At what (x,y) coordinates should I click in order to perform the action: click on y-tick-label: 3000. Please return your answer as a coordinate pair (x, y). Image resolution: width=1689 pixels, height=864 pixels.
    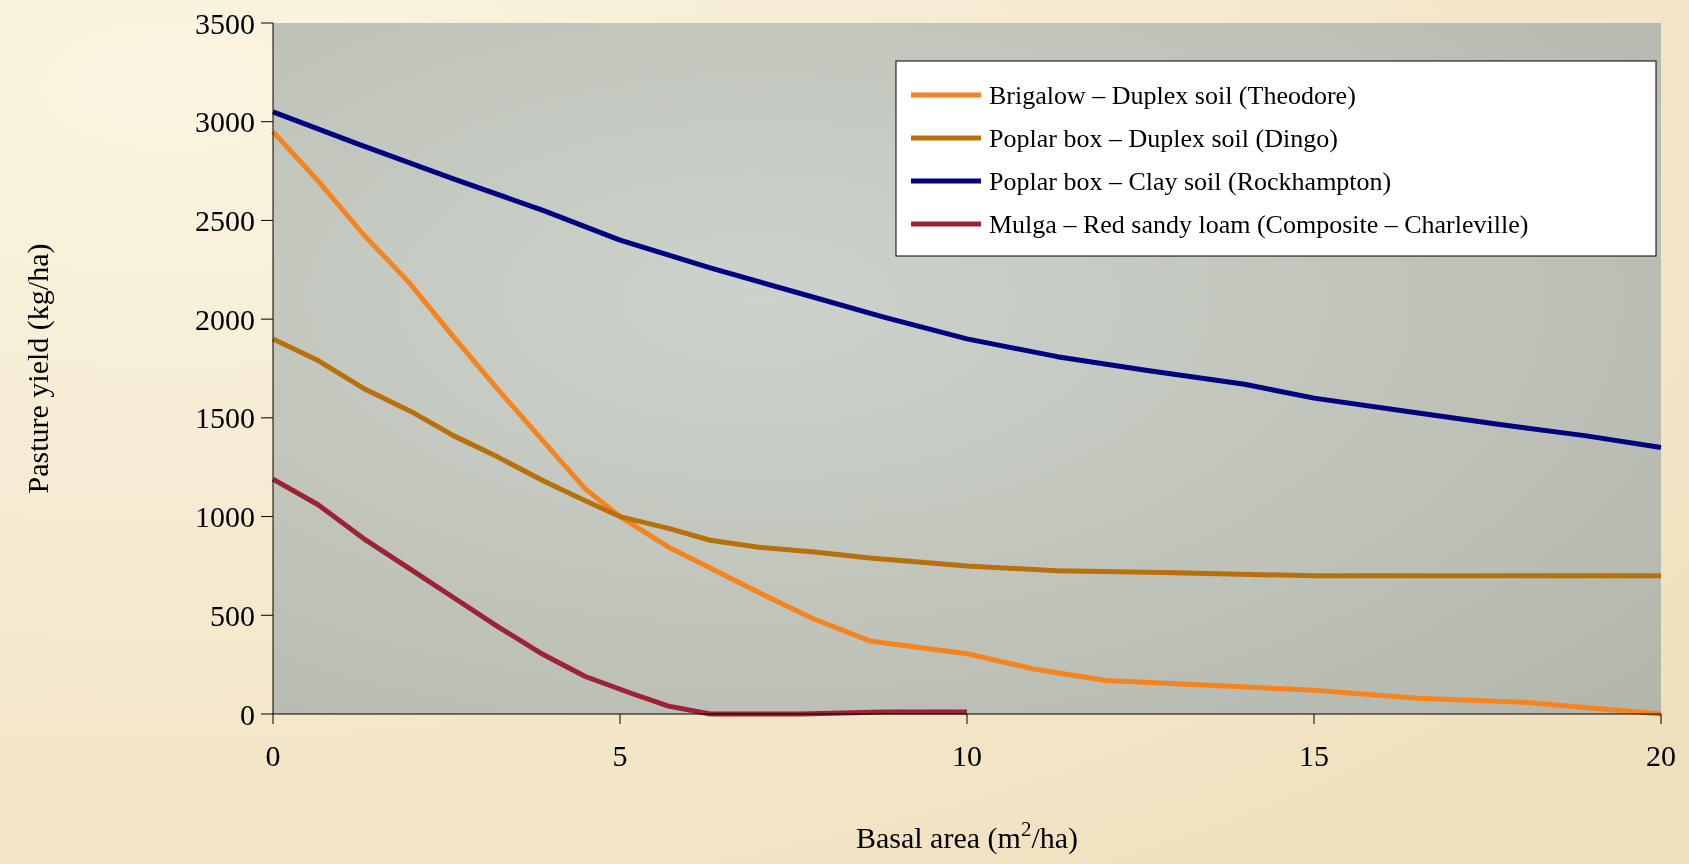
    Looking at the image, I should click on (225, 122).